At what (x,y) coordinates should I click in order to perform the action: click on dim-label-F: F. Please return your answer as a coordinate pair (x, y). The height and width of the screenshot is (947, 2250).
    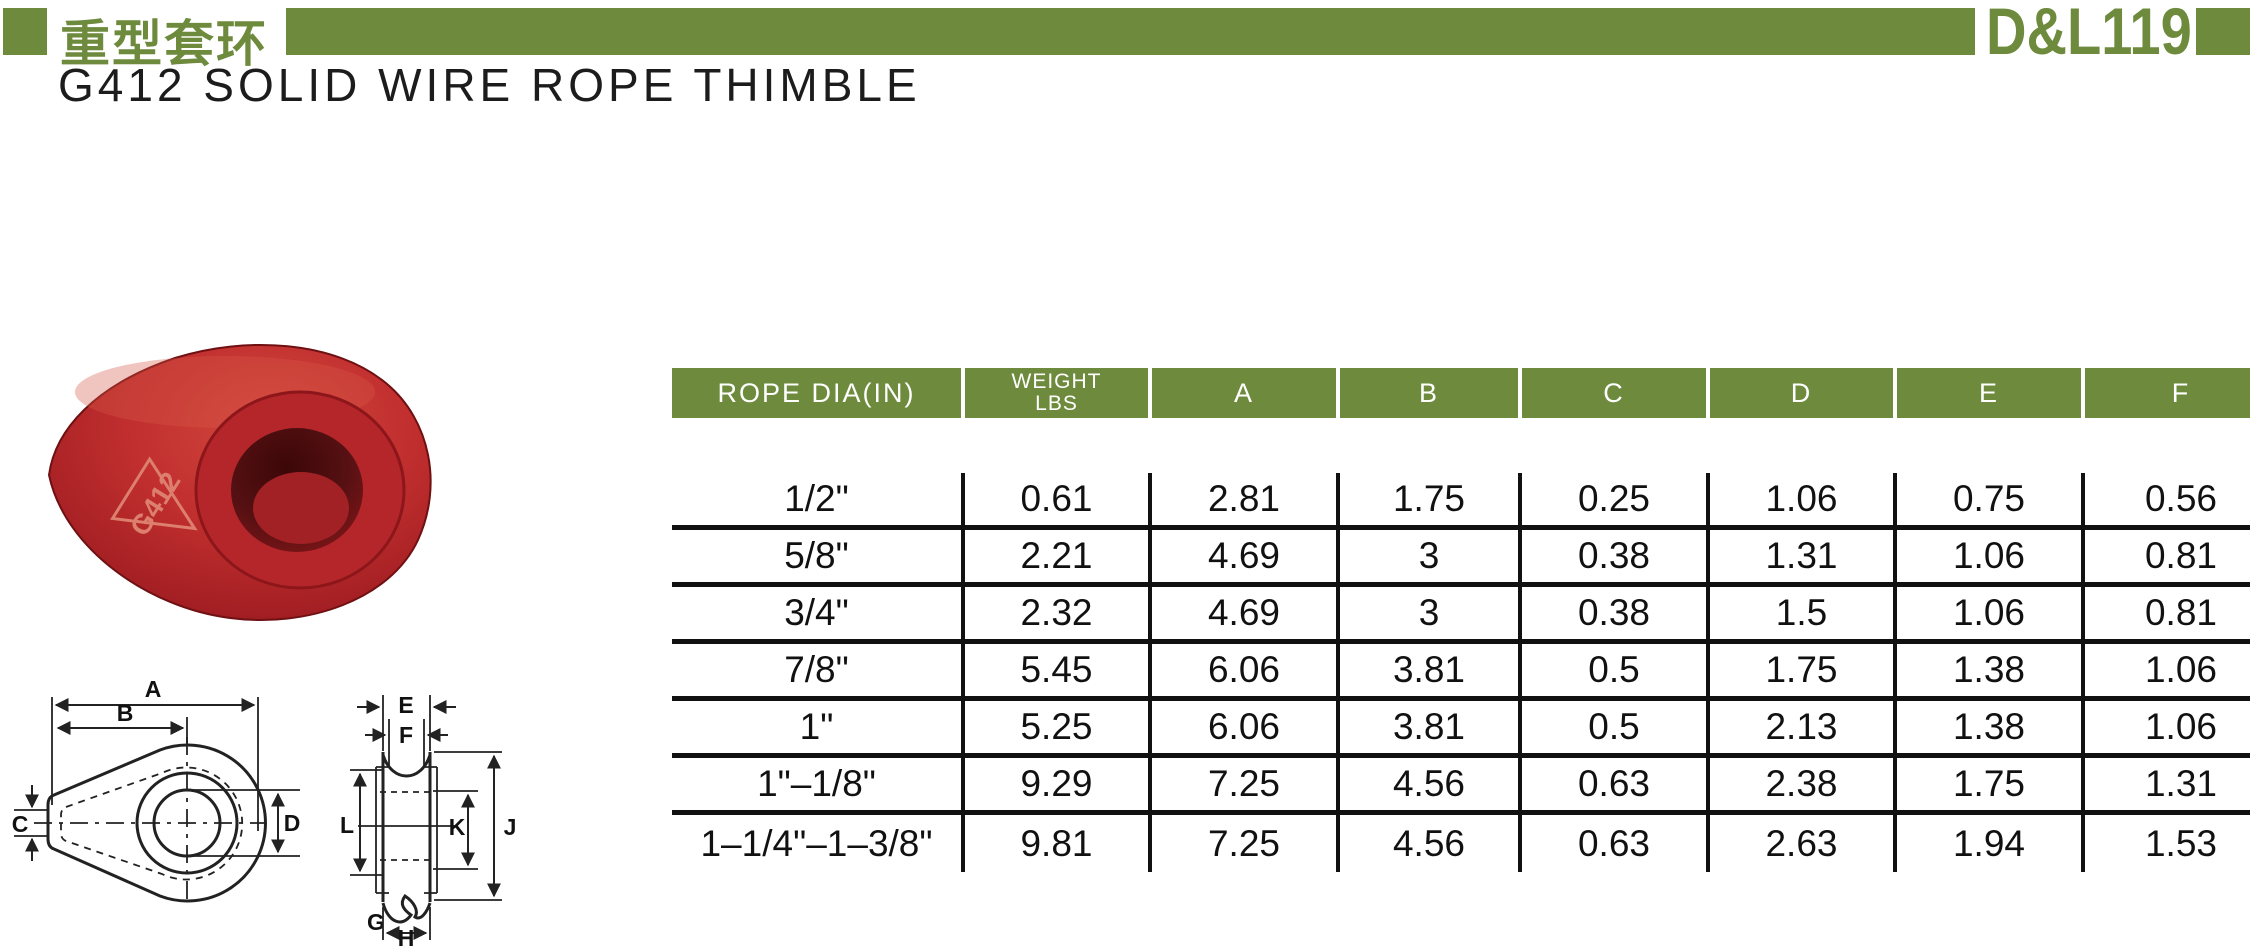
    Looking at the image, I should click on (406, 735).